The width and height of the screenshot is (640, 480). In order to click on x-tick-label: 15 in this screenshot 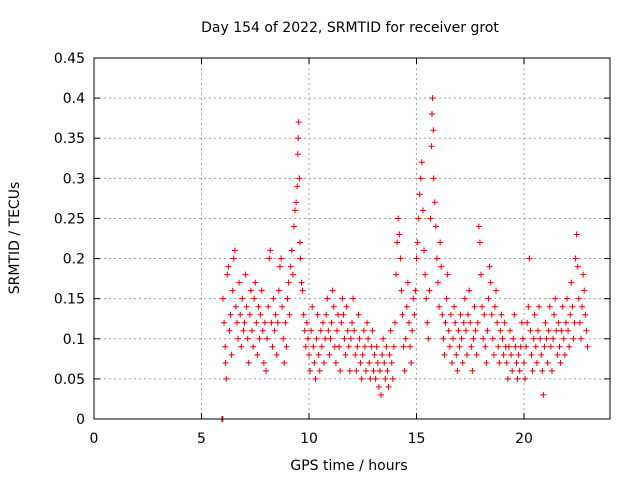, I will do `click(417, 439)`.